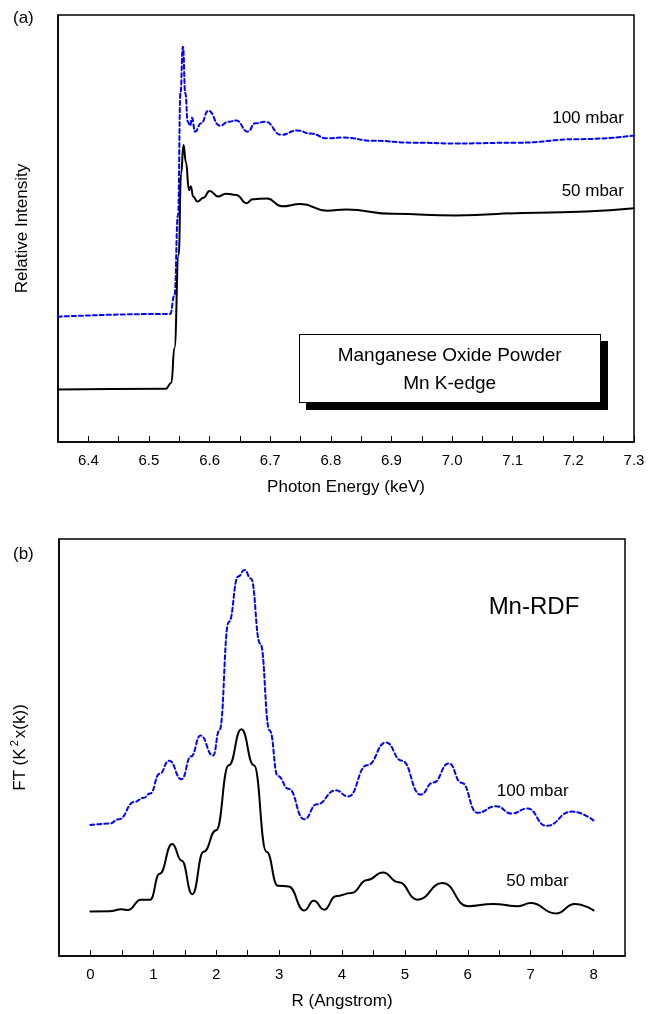 The height and width of the screenshot is (1014, 654). I want to click on x-tick-label: 0, so click(90, 973).